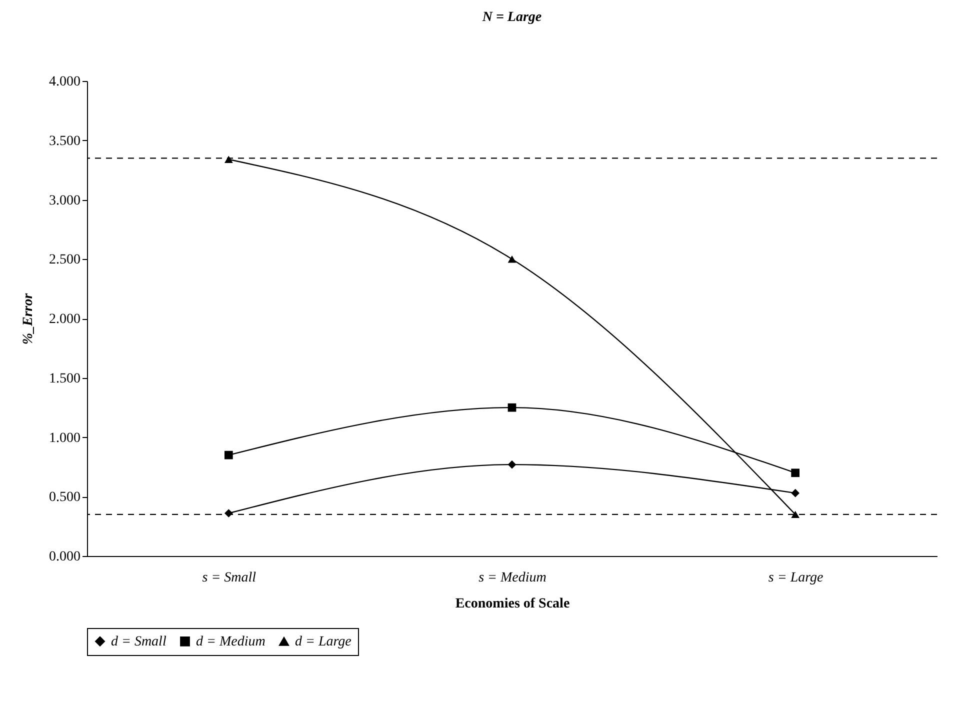  What do you see at coordinates (229, 578) in the screenshot?
I see `x-tick-label: s = Small` at bounding box center [229, 578].